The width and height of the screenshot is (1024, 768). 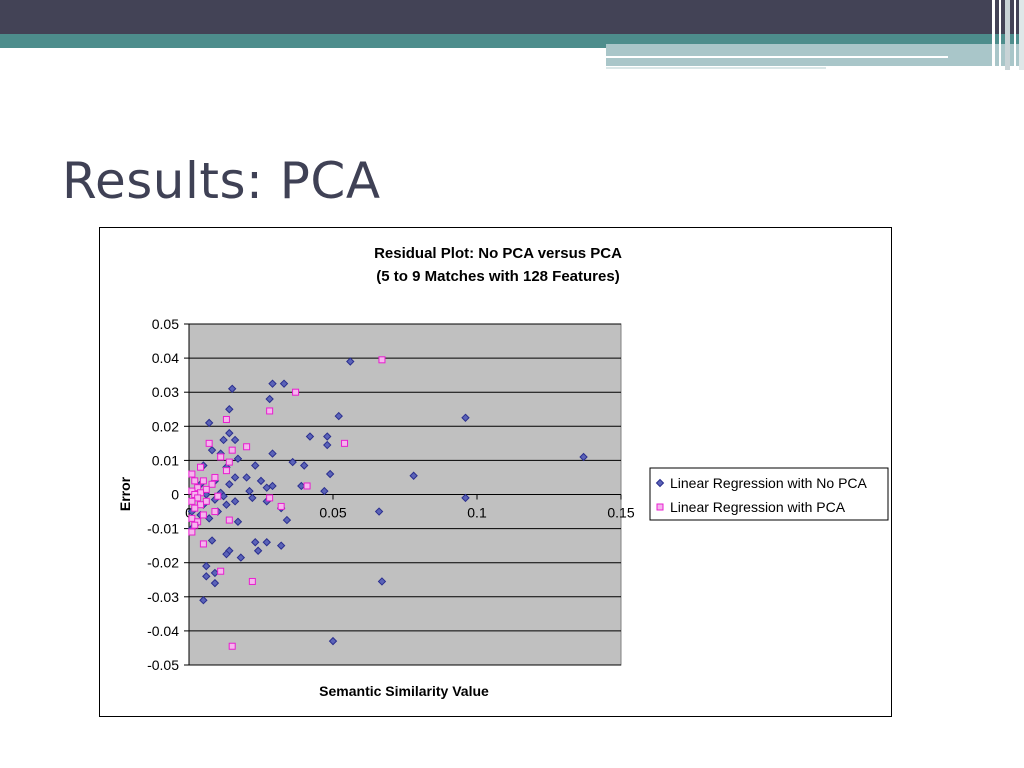 I want to click on y-axis-title: Error, so click(x=125, y=493).